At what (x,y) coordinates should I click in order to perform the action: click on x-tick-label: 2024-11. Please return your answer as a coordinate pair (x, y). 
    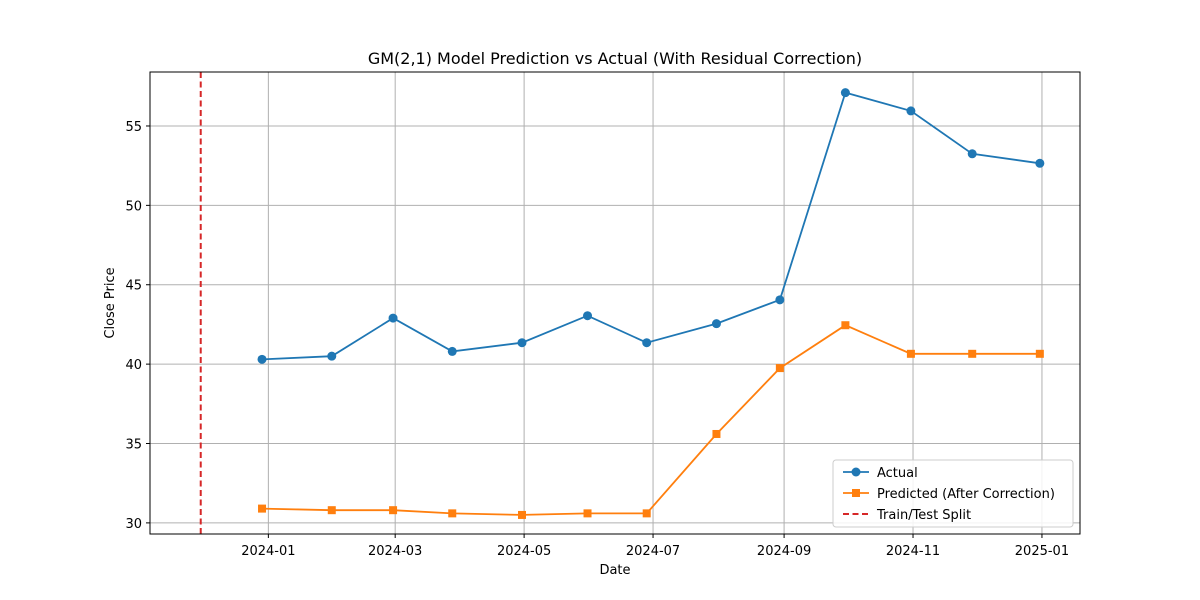
    Looking at the image, I should click on (913, 551).